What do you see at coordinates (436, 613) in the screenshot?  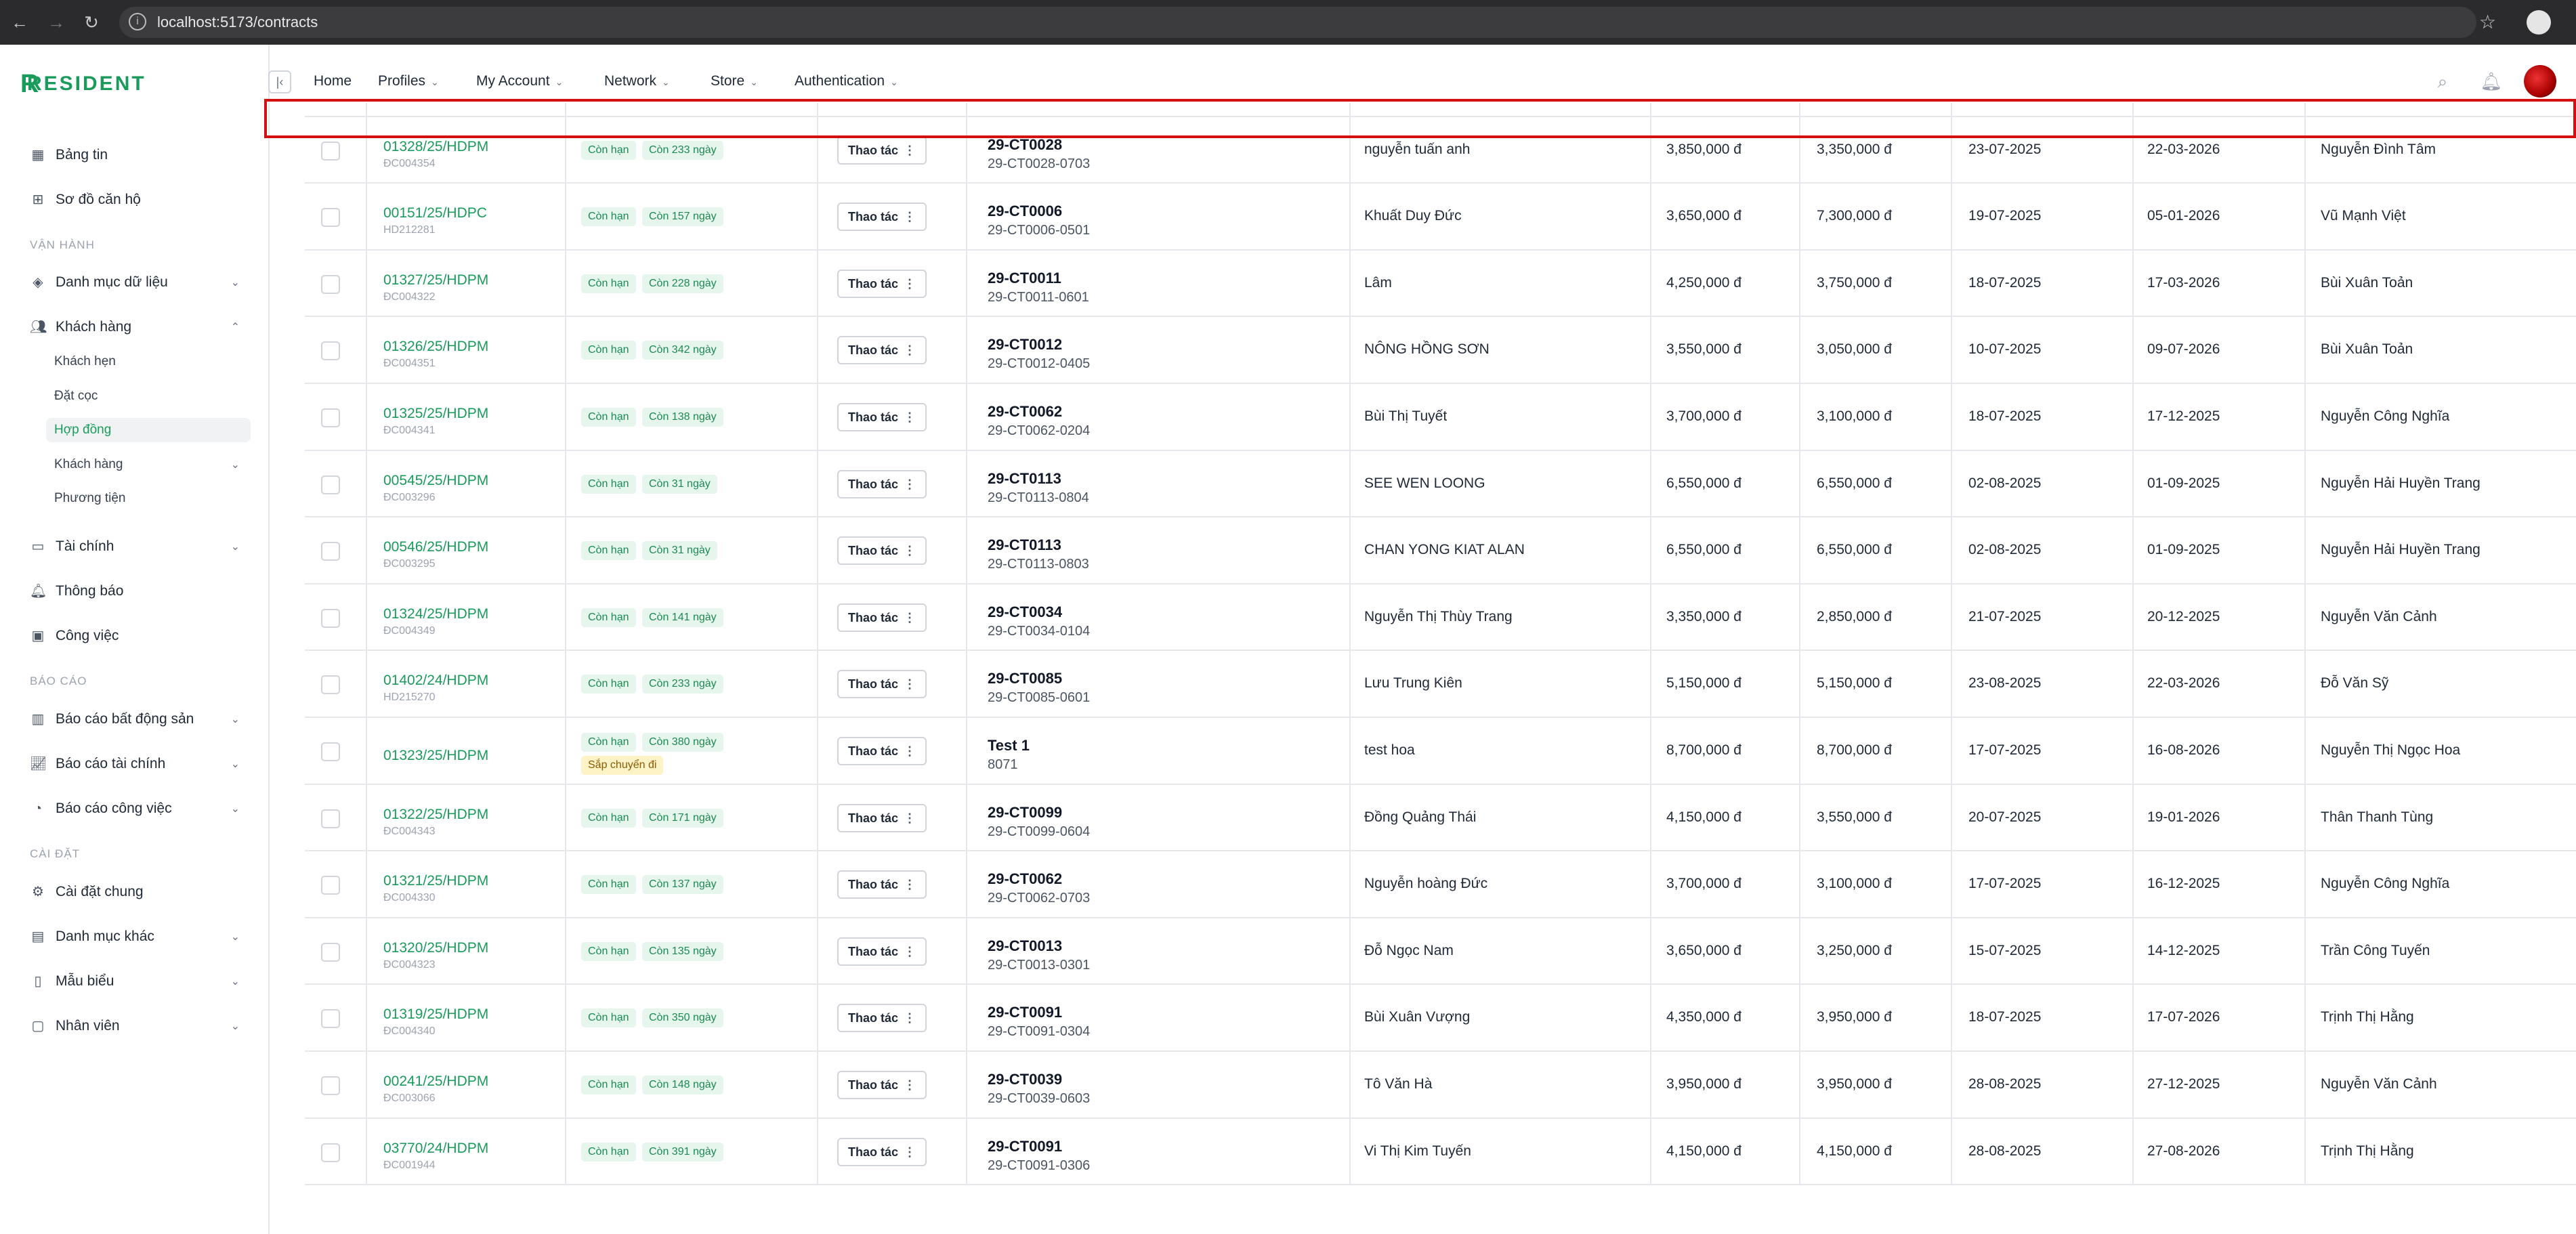 I see `contract-code-link: 01324/25/HDPM` at bounding box center [436, 613].